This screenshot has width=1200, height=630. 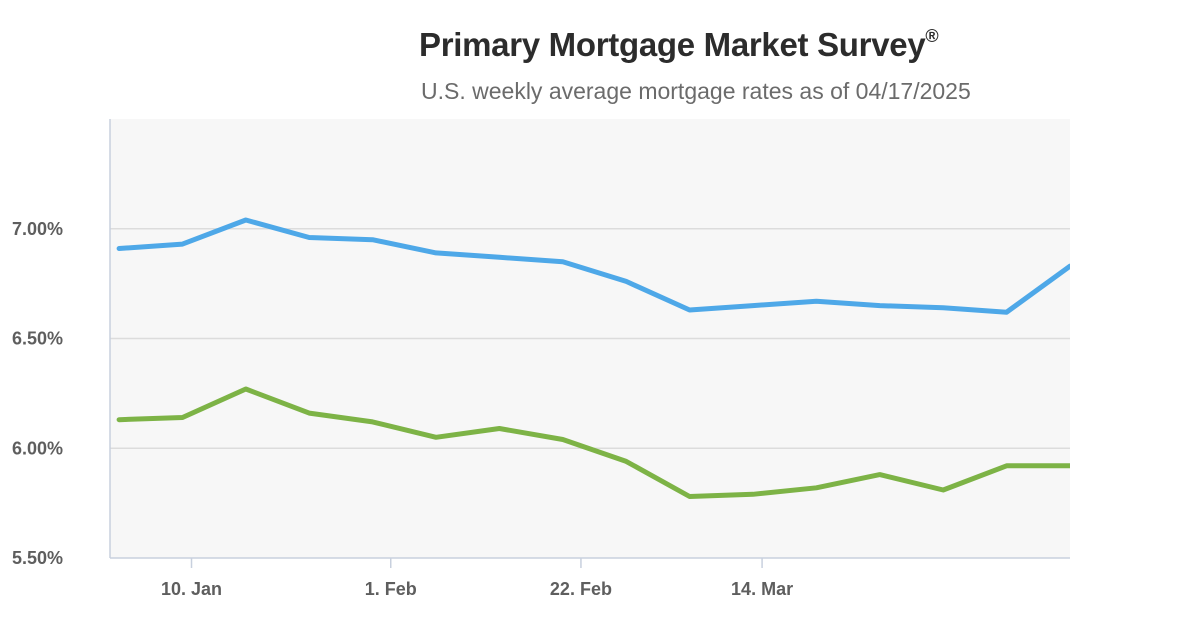 What do you see at coordinates (37, 558) in the screenshot?
I see `y-tick-label: 5.50%` at bounding box center [37, 558].